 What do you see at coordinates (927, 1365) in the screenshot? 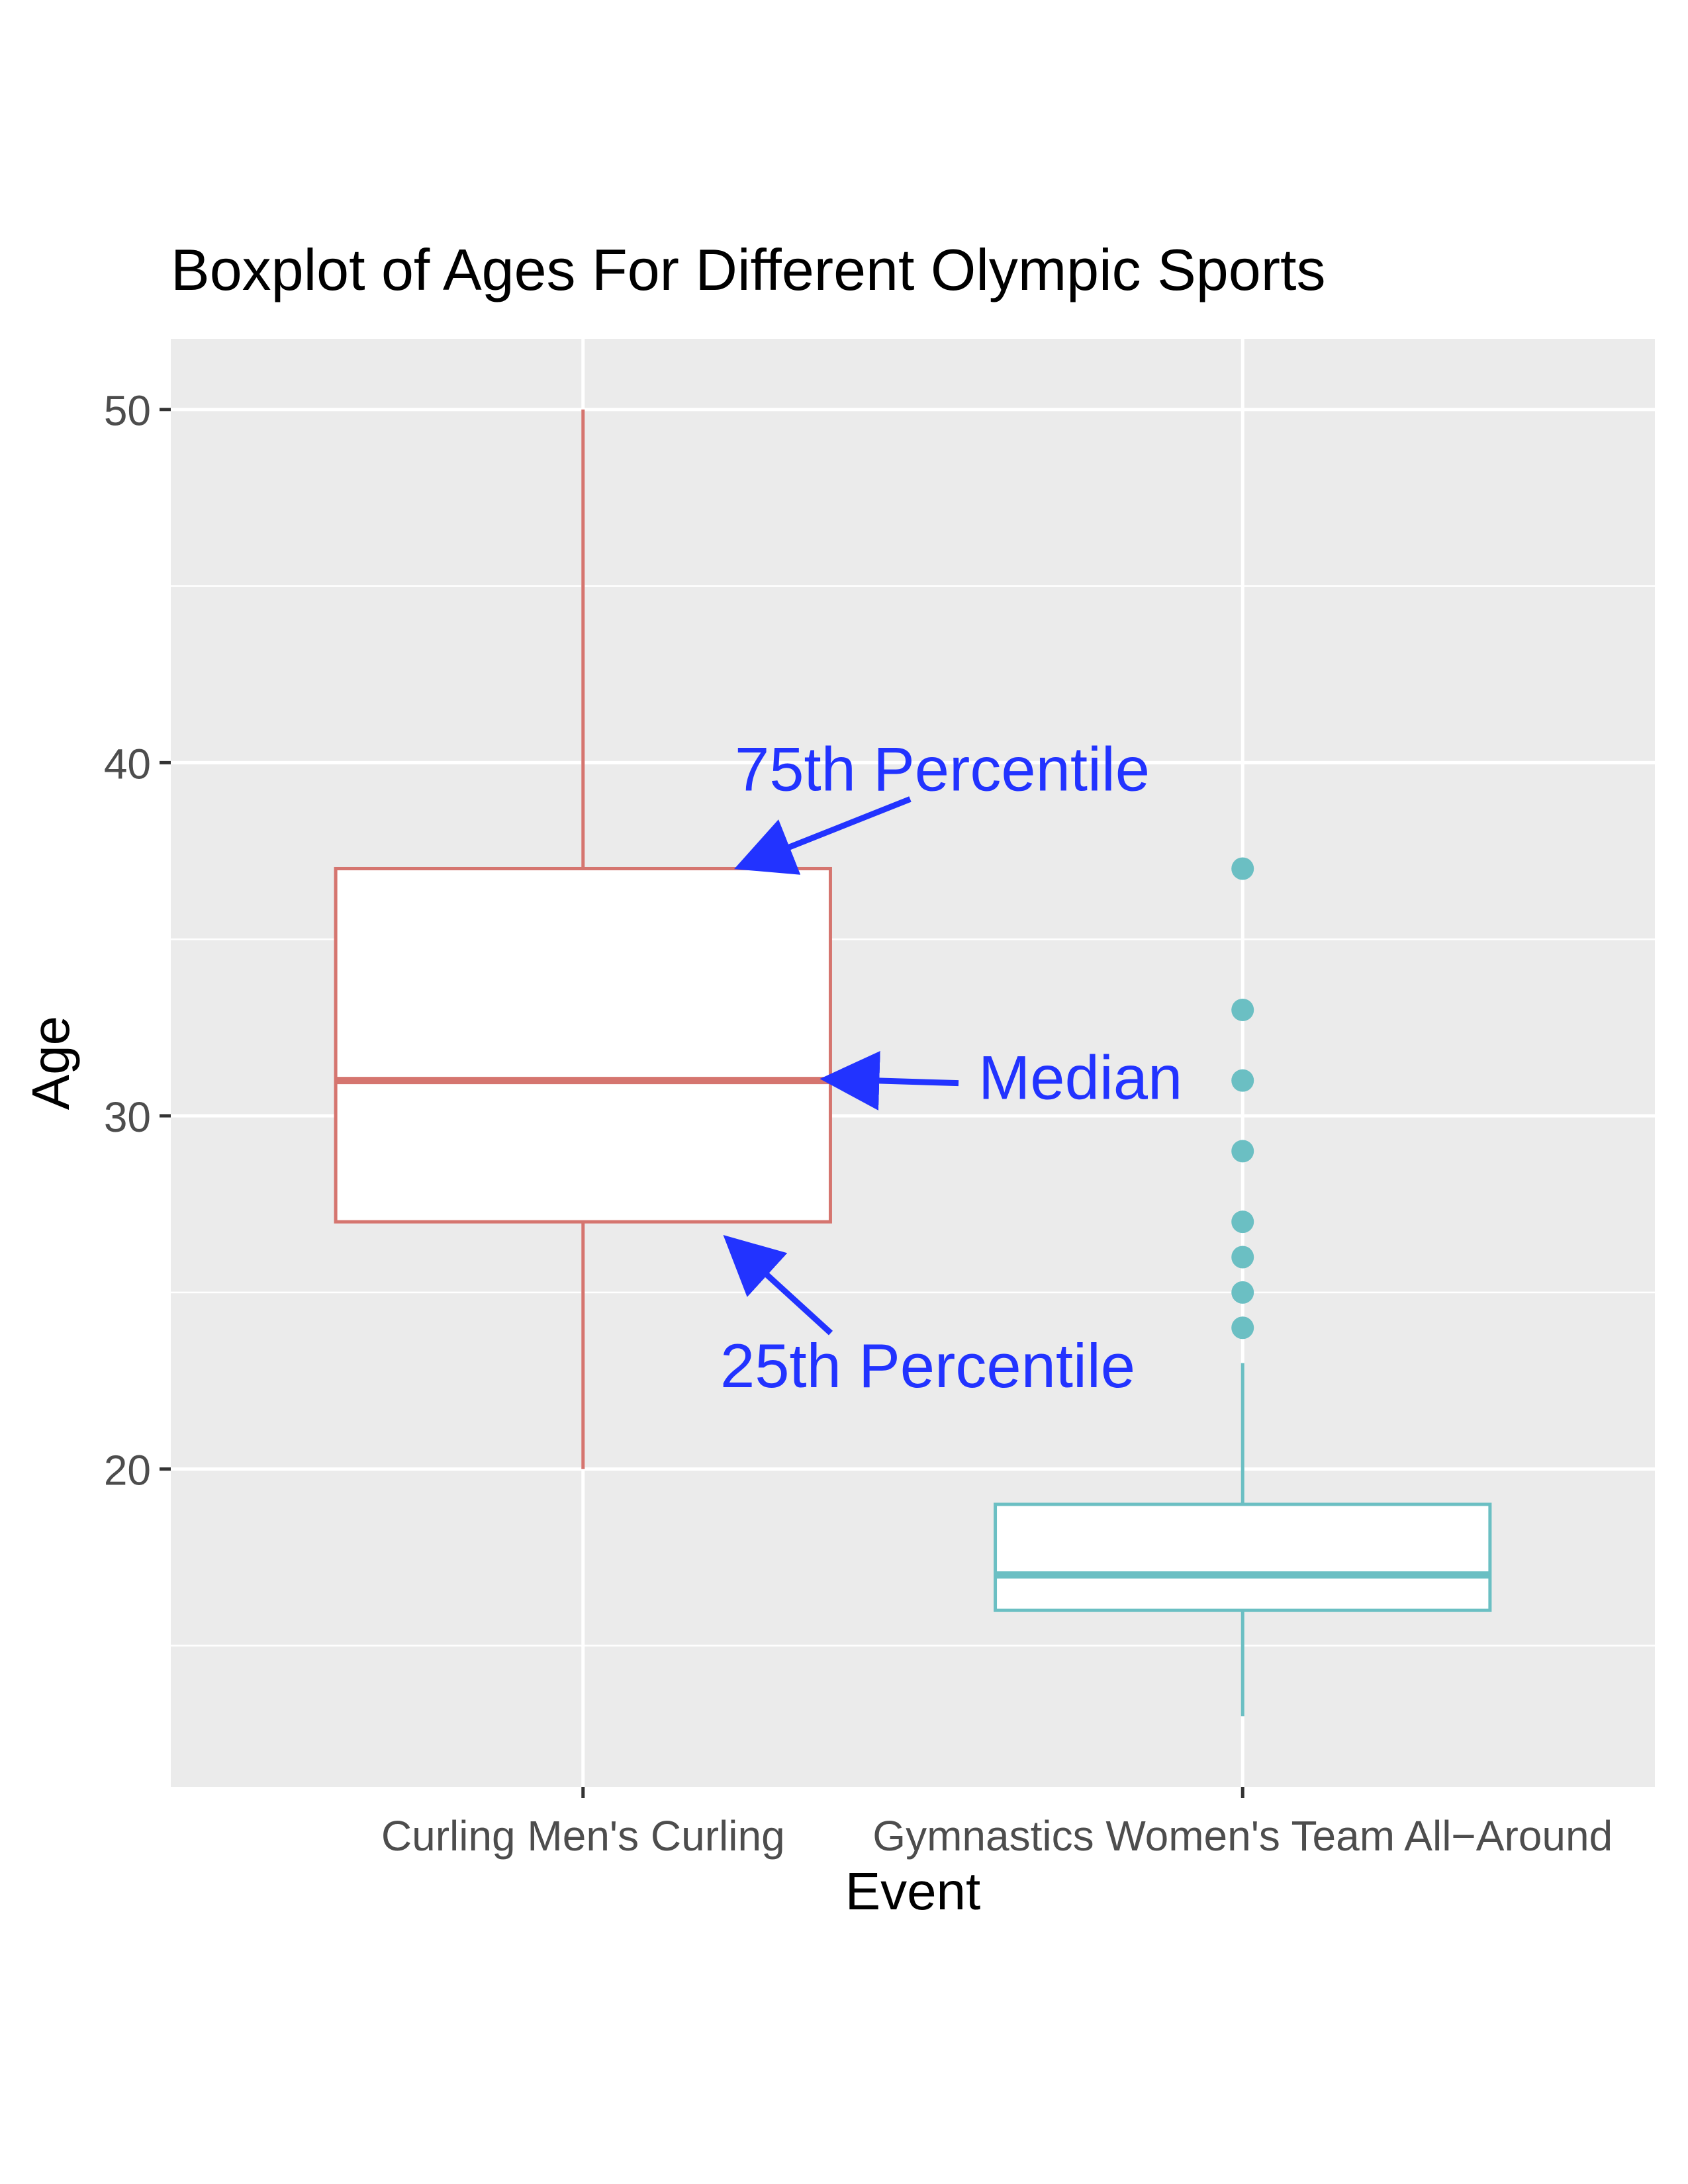
I see `annotation-label: 25th Percentile` at bounding box center [927, 1365].